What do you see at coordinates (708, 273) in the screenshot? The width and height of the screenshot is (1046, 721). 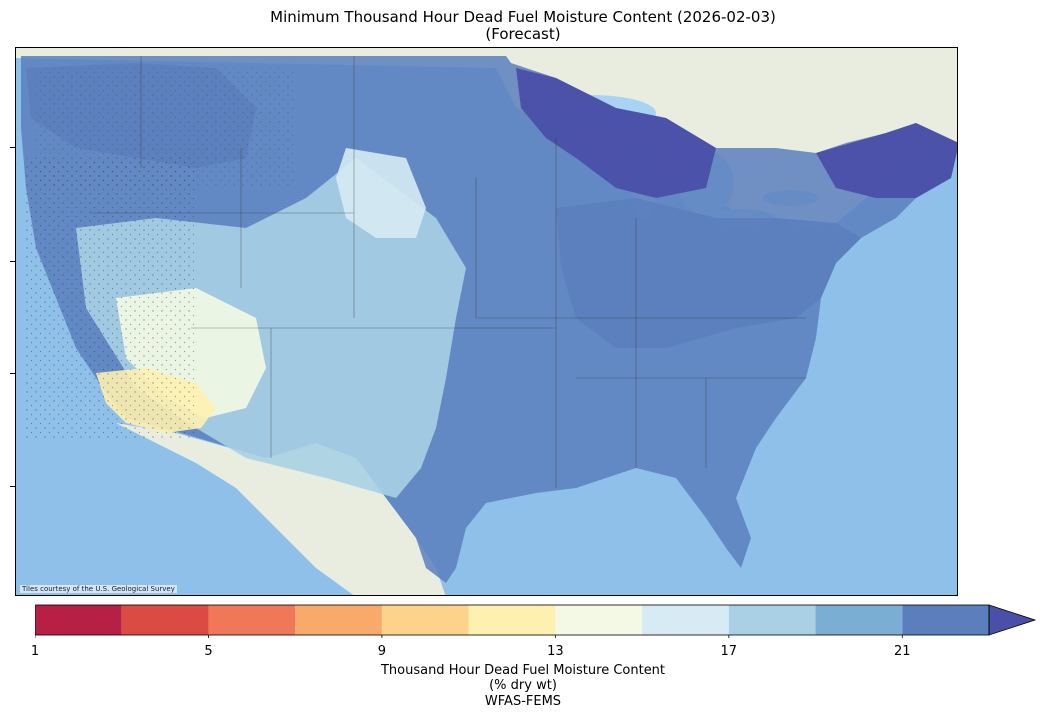 I see `moisture-zone-east` at bounding box center [708, 273].